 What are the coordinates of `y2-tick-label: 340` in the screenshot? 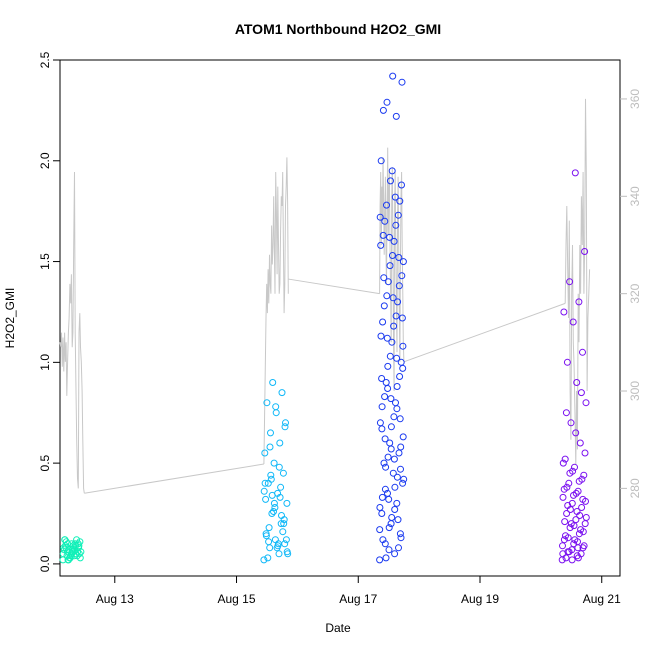 It's located at (635, 196).